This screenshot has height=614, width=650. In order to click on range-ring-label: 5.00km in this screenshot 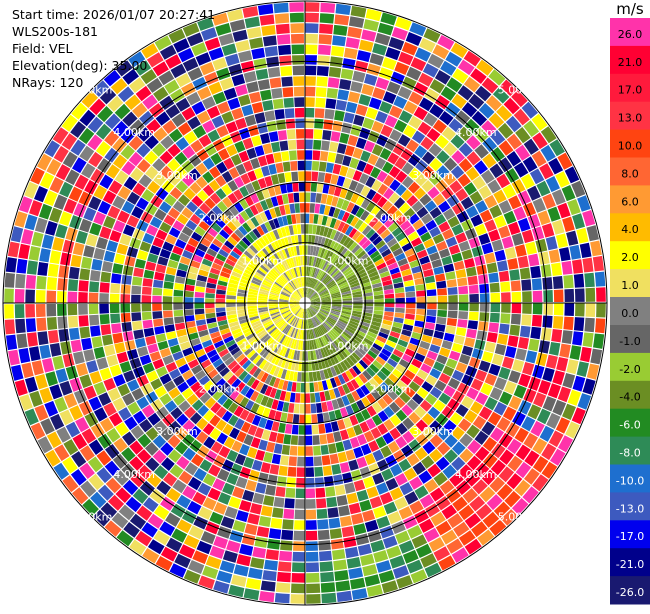, I will do `click(92, 517)`.